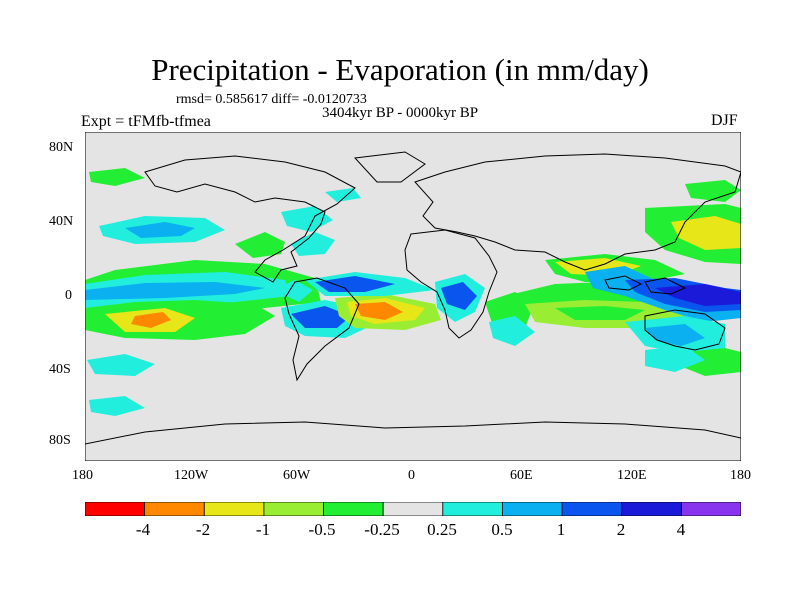 The width and height of the screenshot is (800, 600). I want to click on colorbar-label: -4, so click(143, 529).